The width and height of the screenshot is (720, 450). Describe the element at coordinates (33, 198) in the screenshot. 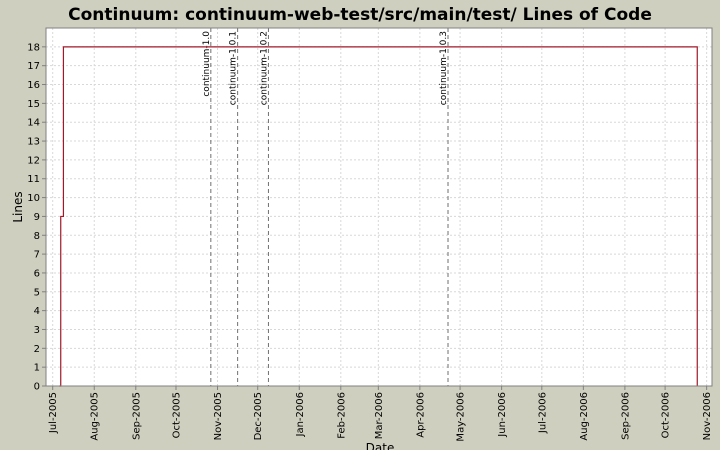

I see `y-tick-label: 10` at that location.